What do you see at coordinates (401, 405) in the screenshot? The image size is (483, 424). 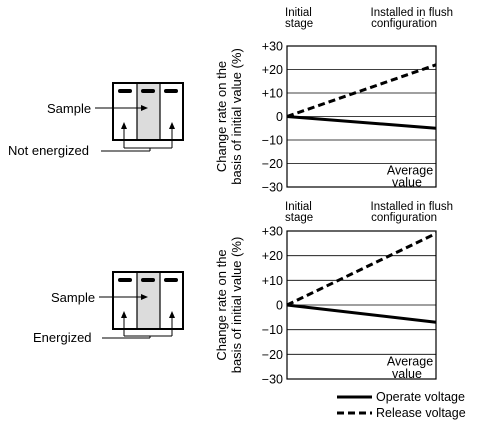 I see `legend: Operate voltage Release voltage` at bounding box center [401, 405].